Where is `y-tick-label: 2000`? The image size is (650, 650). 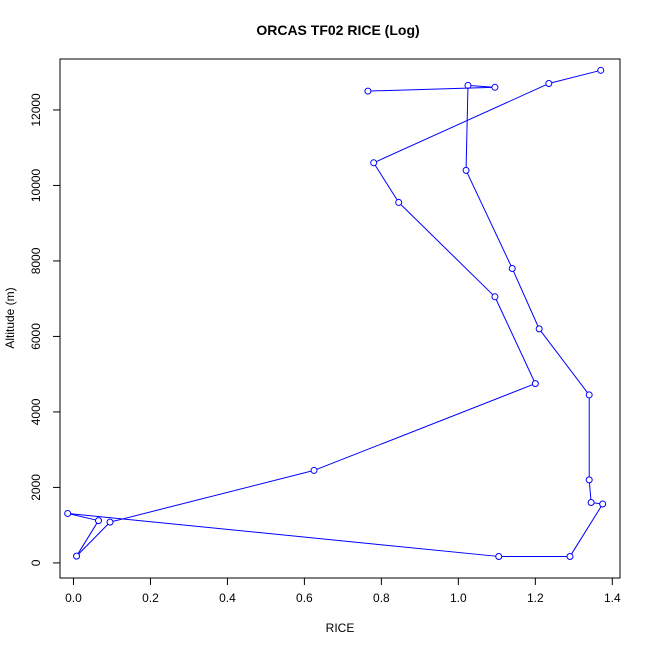
y-tick-label: 2000 is located at coordinates (36, 487).